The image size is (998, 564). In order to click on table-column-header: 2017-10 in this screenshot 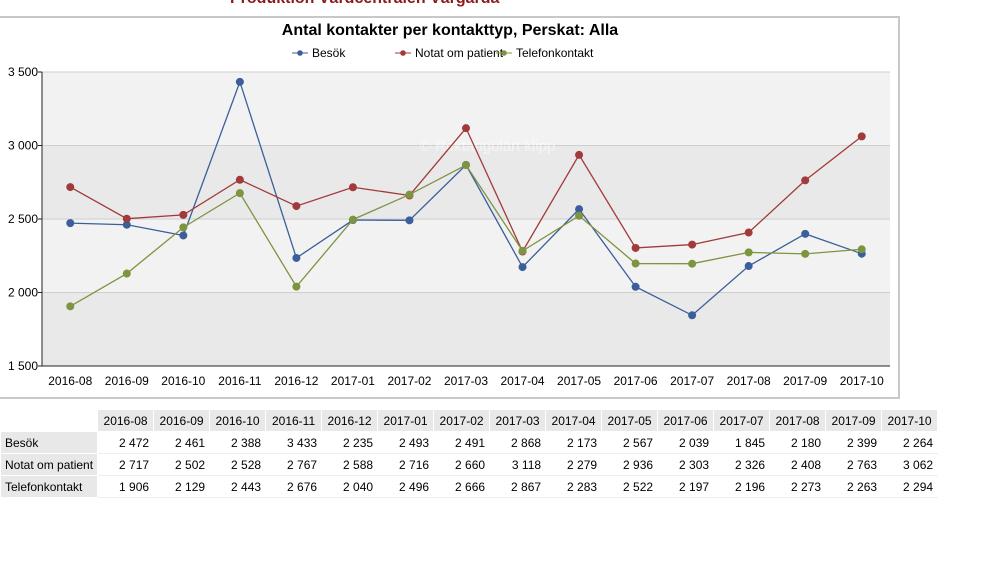, I will do `click(910, 420)`.